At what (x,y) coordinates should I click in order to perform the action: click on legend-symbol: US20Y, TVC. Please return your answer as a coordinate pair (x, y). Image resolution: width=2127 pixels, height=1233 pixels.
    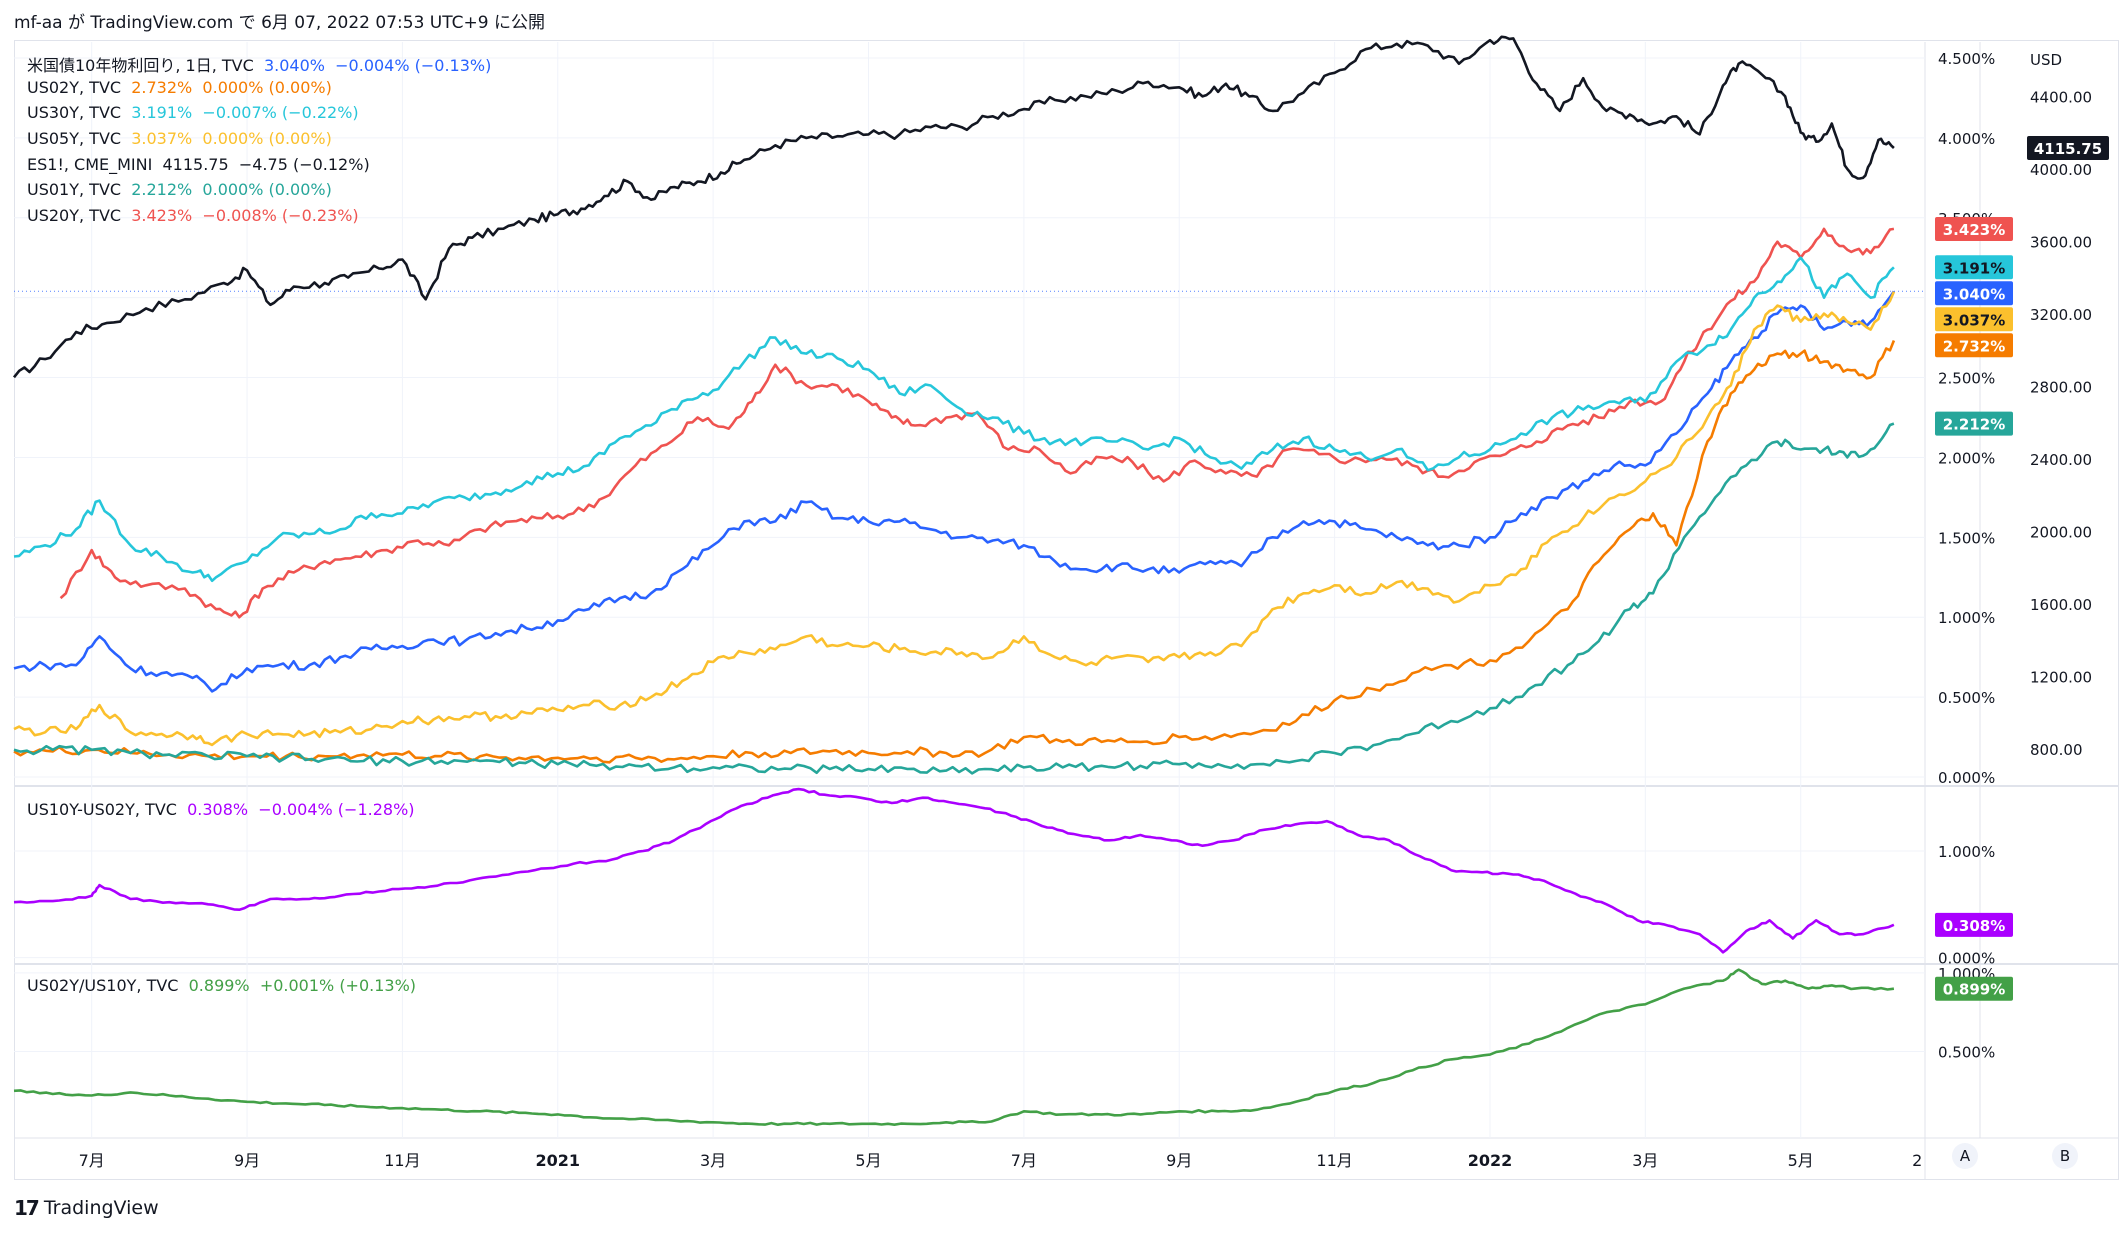
    Looking at the image, I should click on (74, 216).